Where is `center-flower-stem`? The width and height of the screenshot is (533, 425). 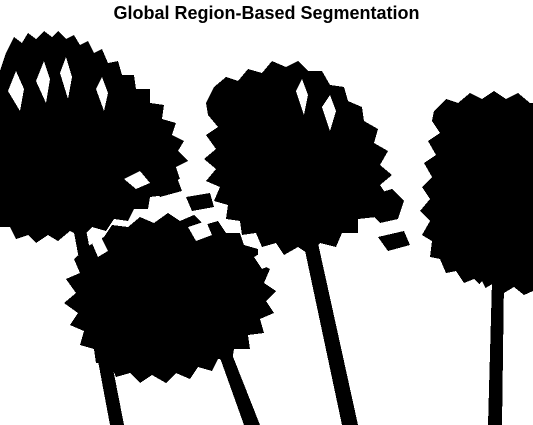 center-flower-stem is located at coordinates (329, 325).